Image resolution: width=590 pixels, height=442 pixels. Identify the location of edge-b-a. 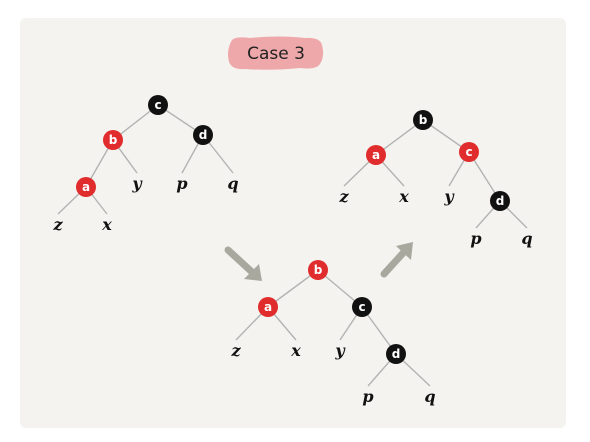
(293, 288).